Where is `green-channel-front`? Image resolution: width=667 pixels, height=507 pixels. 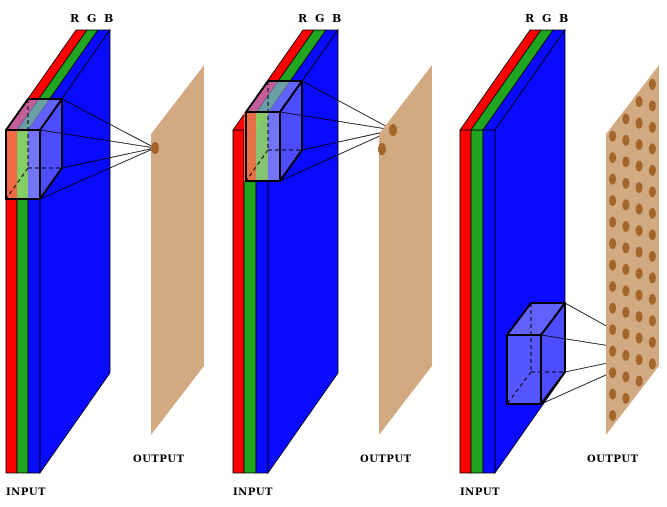
green-channel-front is located at coordinates (477, 301).